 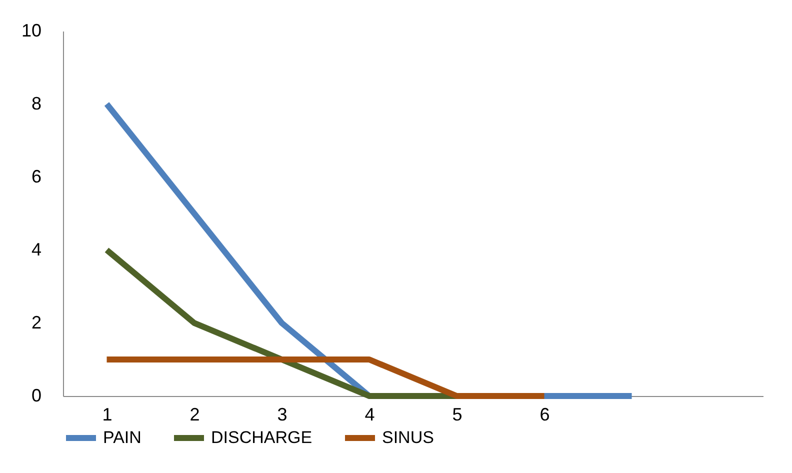 I want to click on x-tick-label: 1, so click(x=107, y=414).